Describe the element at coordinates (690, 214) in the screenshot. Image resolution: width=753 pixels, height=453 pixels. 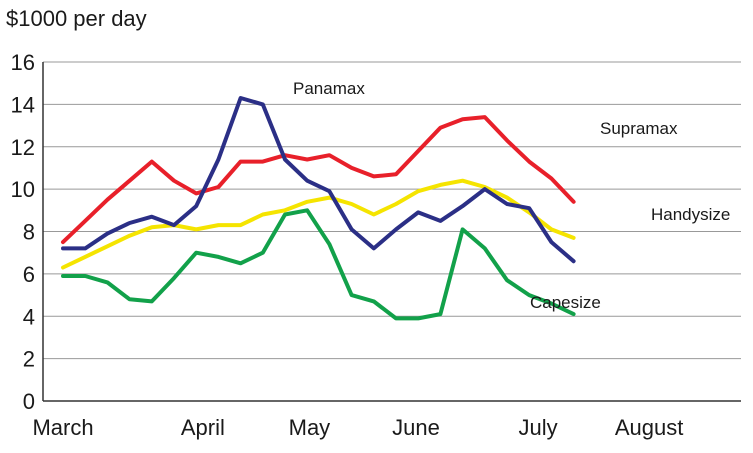
I see `series-label-handysize: Handysize` at that location.